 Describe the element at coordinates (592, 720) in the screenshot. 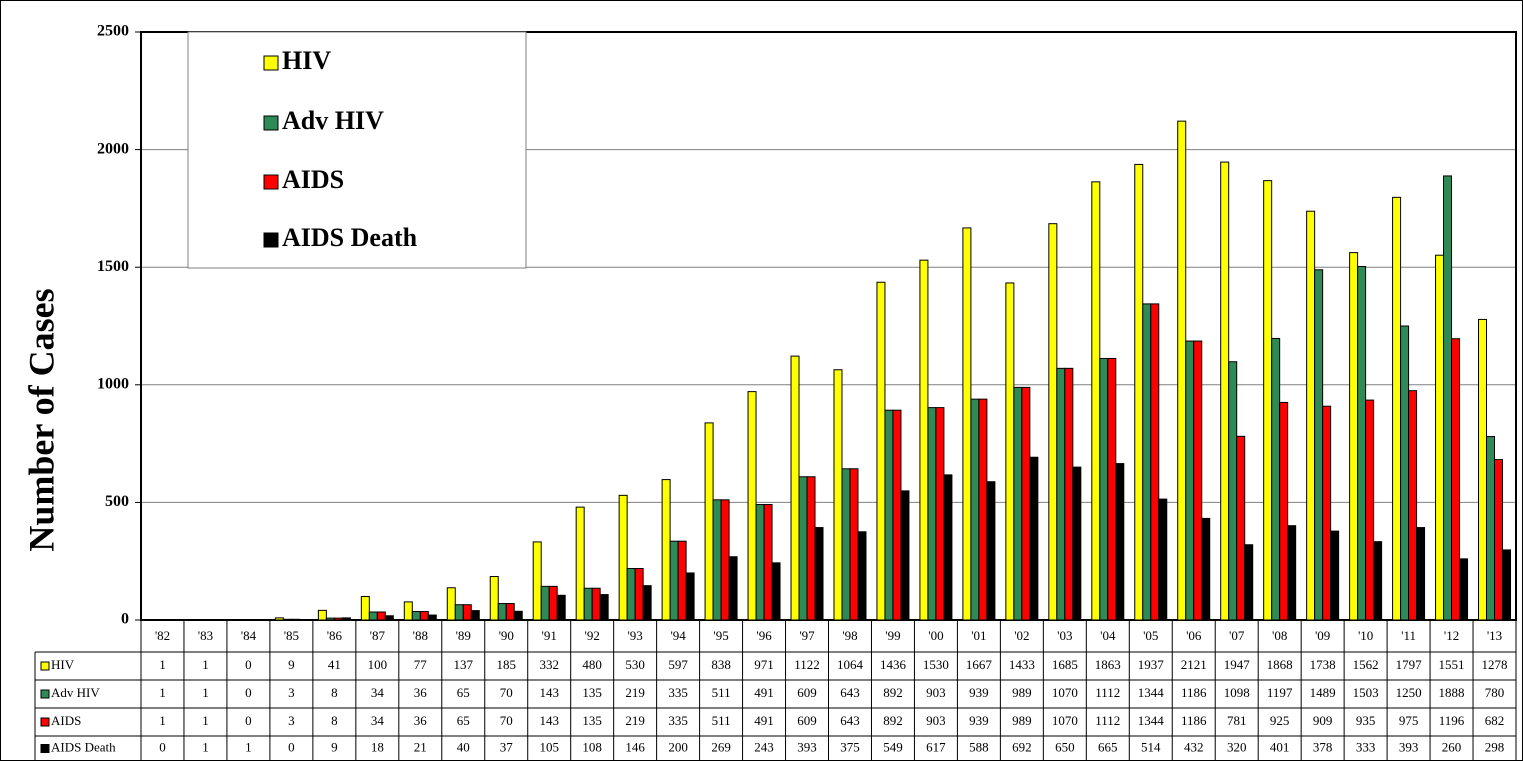

I see `table-value: 135` at that location.